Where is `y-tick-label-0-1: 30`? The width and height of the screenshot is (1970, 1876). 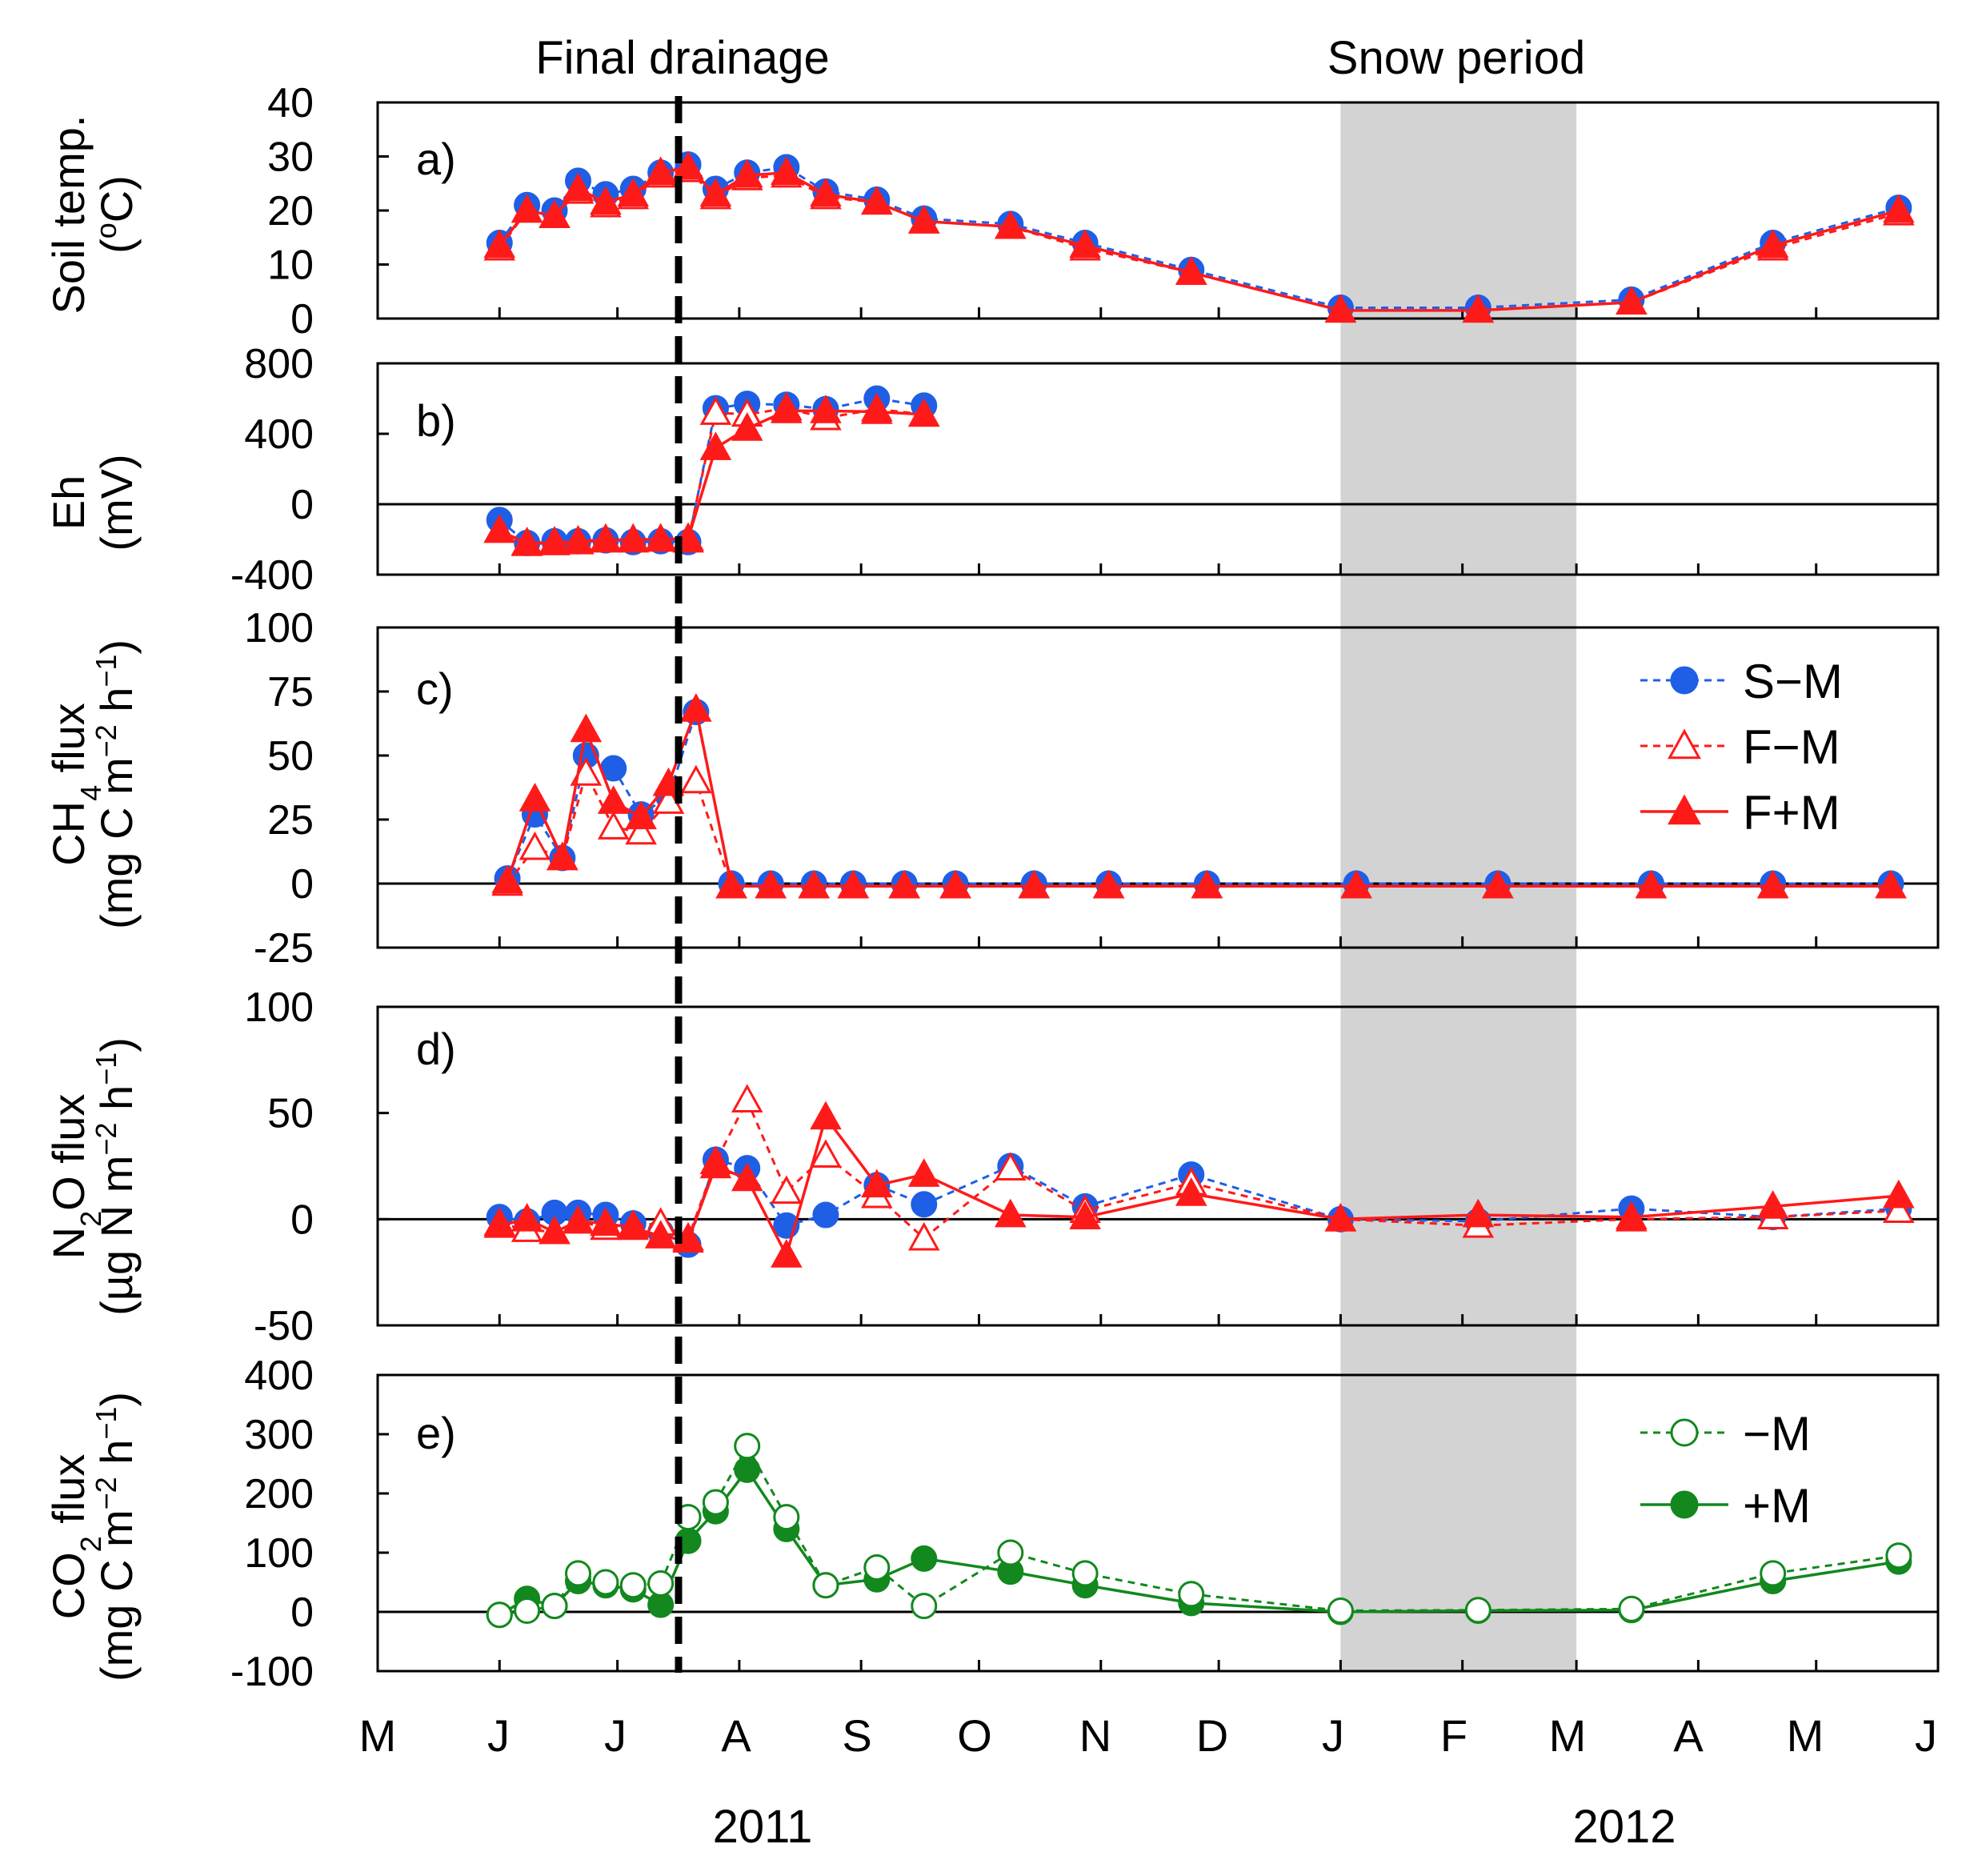 y-tick-label-0-1: 30 is located at coordinates (290, 157).